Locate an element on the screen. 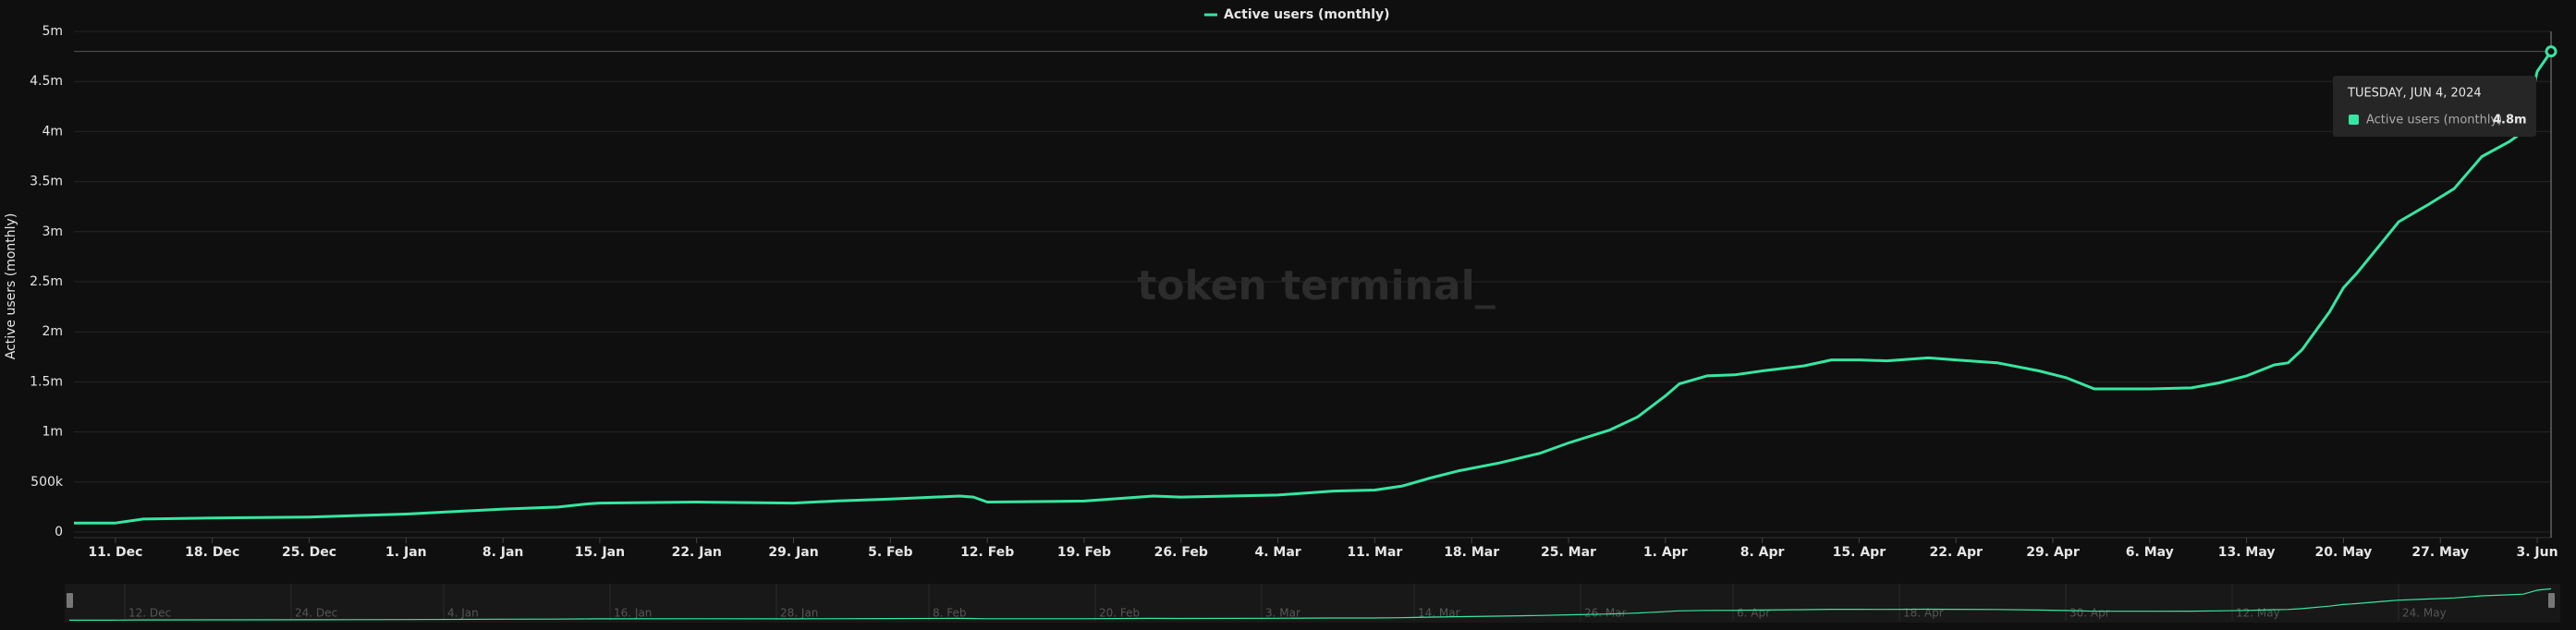  navigator-tick-label: 3. Mar is located at coordinates (1282, 613).